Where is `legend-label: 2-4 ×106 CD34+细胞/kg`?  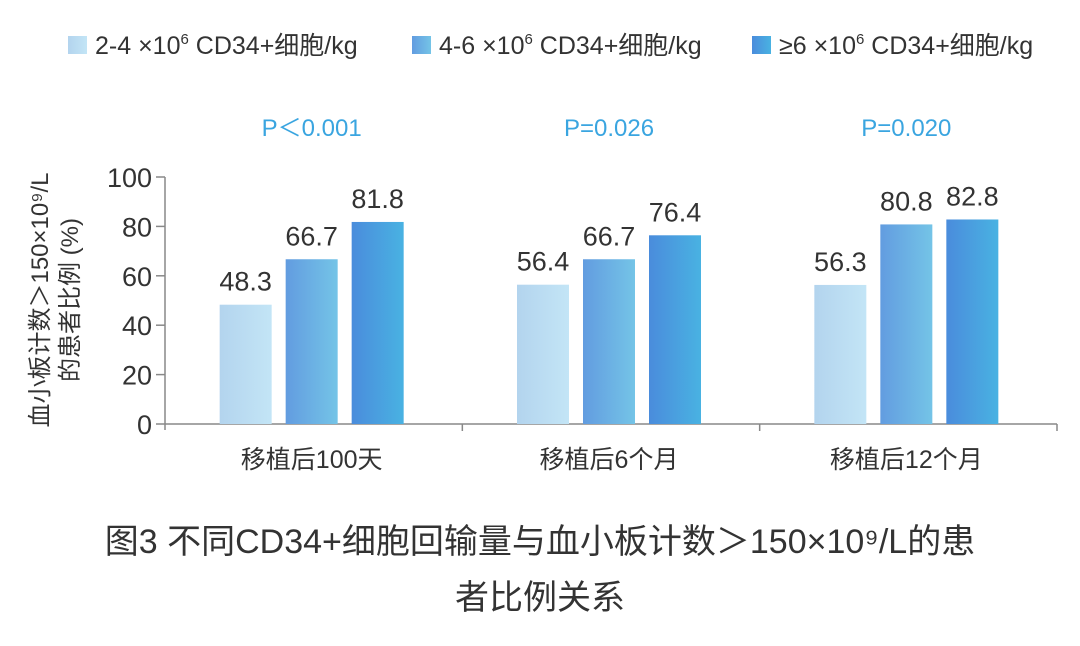 legend-label: 2-4 ×106 CD34+细胞/kg is located at coordinates (226, 45).